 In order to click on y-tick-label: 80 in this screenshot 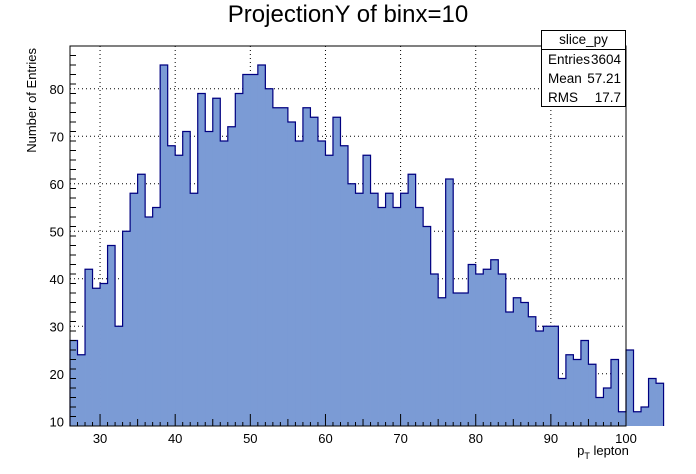, I will do `click(57, 89)`.